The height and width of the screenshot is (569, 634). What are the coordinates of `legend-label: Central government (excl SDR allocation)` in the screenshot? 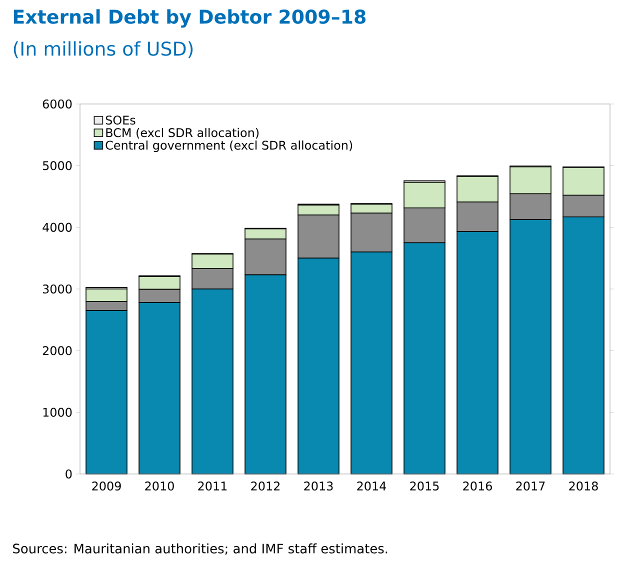 It's located at (229, 146).